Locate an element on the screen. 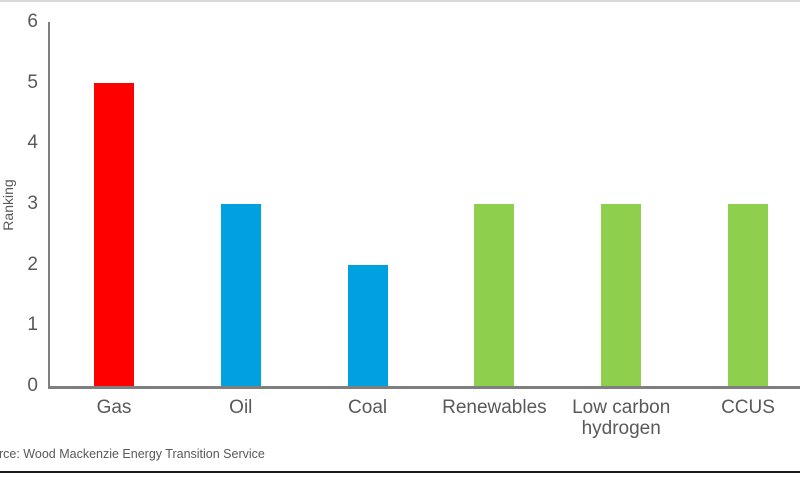  x-tick-label-low-carbon-hydrogen: Low carbon hydrogen is located at coordinates (621, 418).